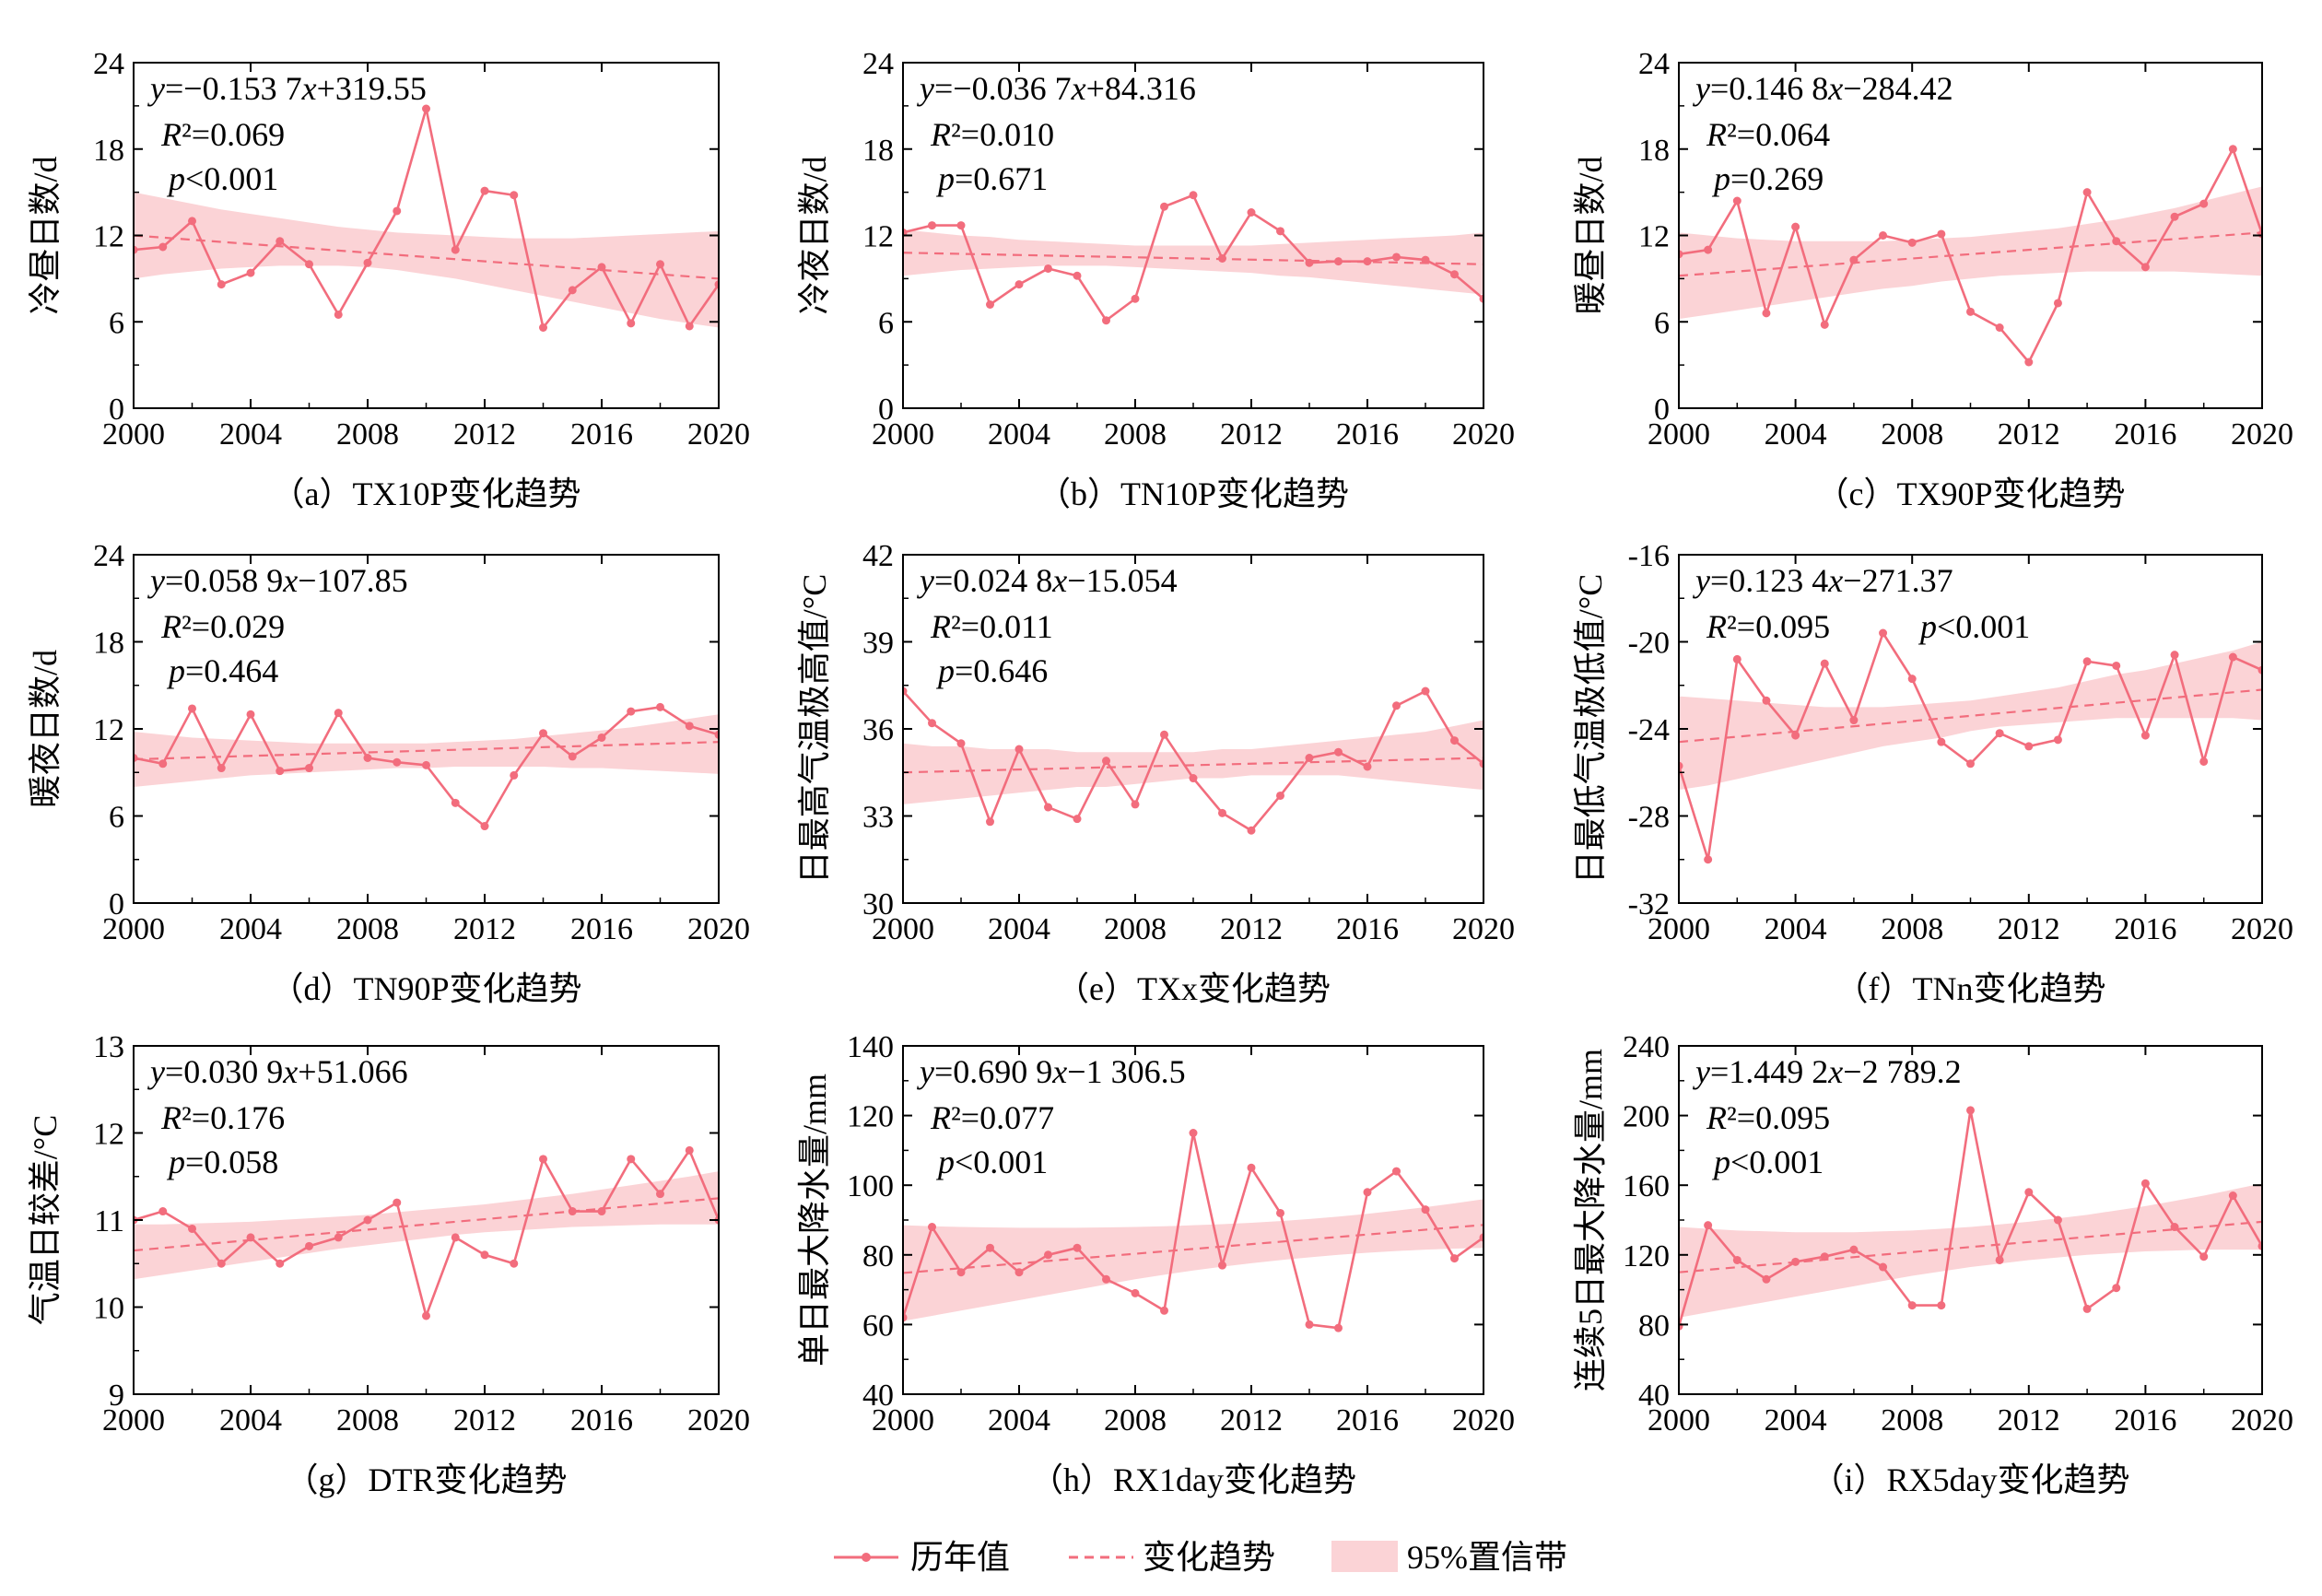 Image resolution: width=2322 pixels, height=1596 pixels. What do you see at coordinates (116, 818) in the screenshot?
I see `y-tick-label: 6` at bounding box center [116, 818].